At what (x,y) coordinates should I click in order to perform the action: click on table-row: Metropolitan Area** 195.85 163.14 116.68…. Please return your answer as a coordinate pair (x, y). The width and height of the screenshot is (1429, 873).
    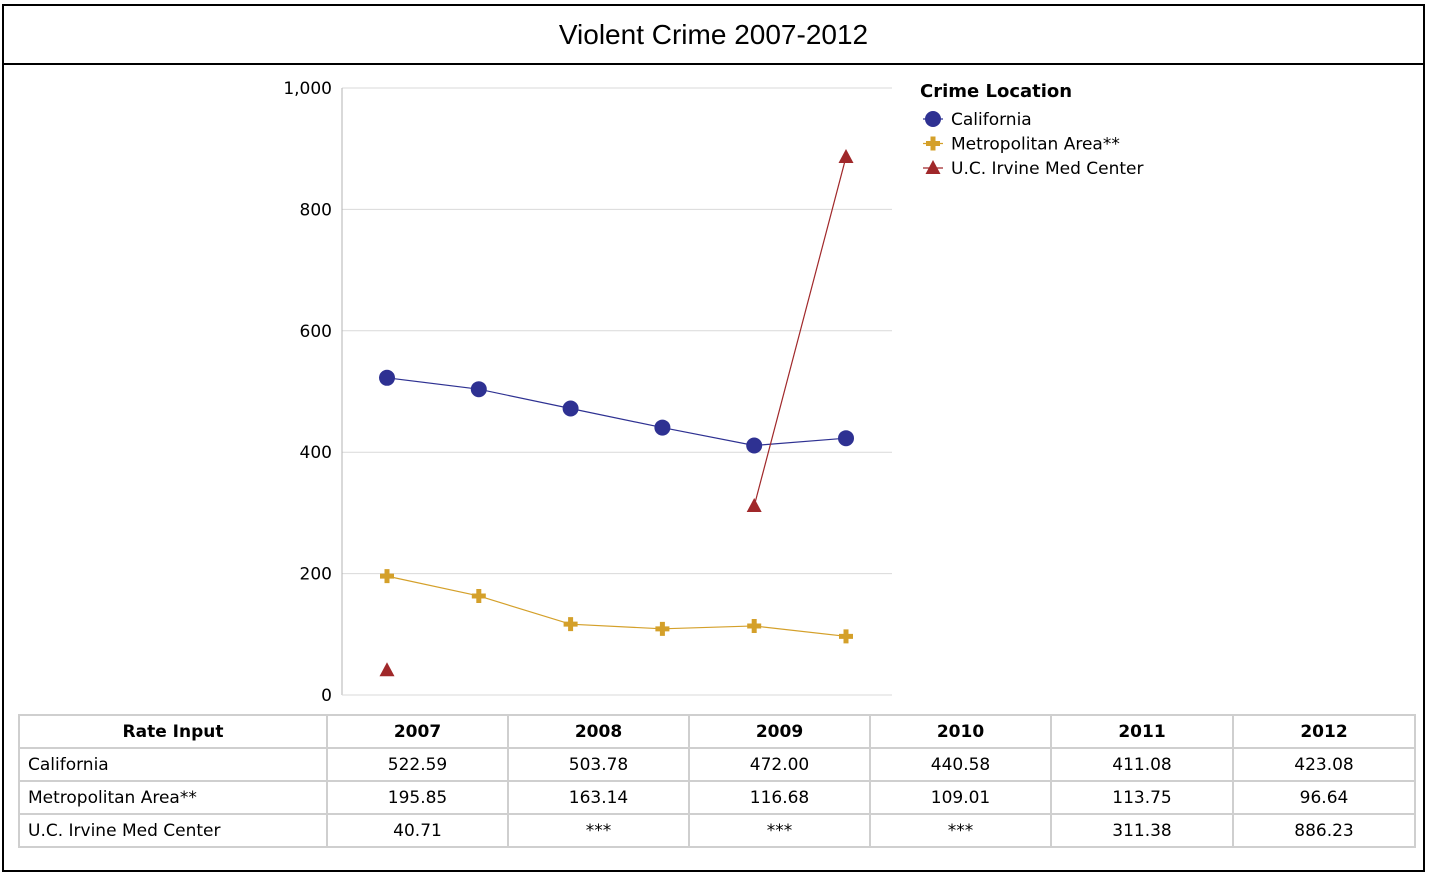
    Looking at the image, I should click on (717, 797).